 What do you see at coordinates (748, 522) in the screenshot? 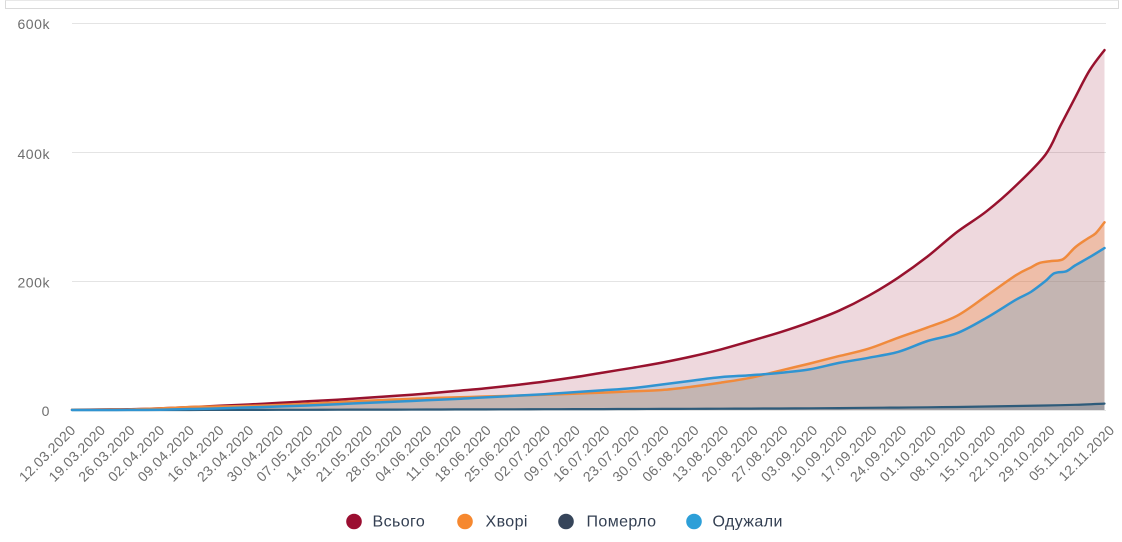
I see `svg-text: Одужали` at bounding box center [748, 522].